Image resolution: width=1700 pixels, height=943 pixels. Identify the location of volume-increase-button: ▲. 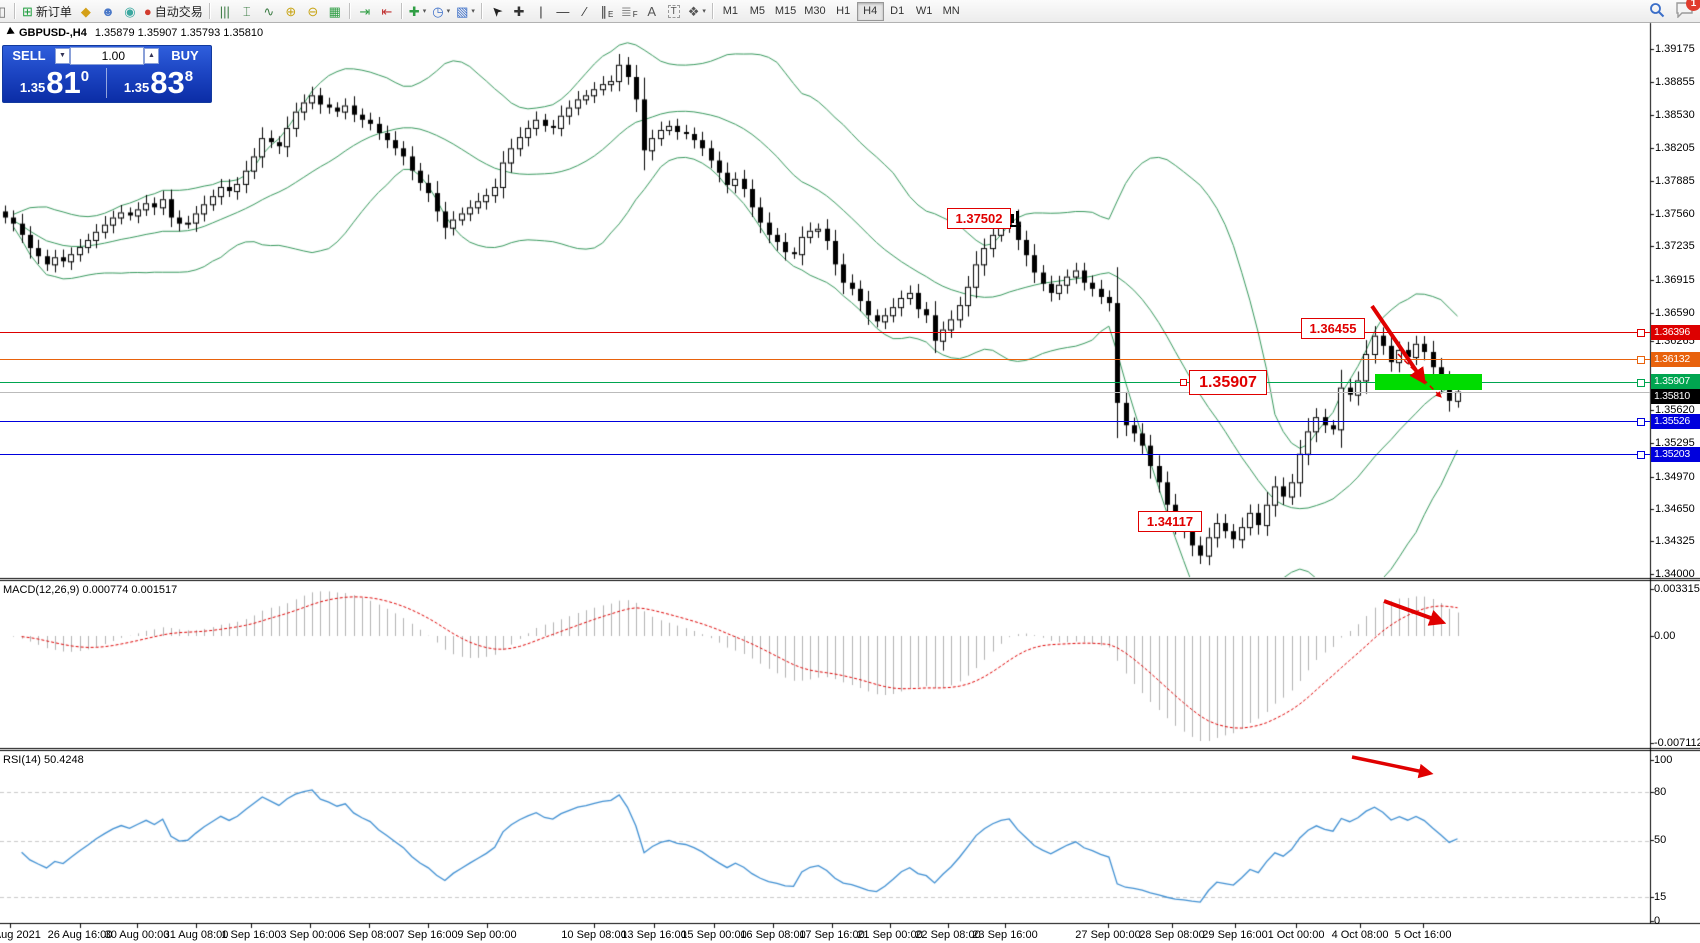
(151, 56).